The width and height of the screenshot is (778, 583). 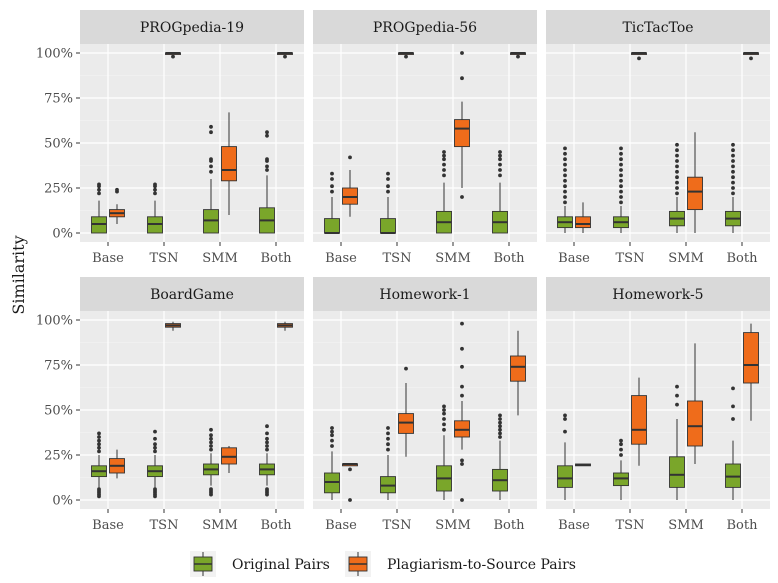 I want to click on y-tick-label: 25%, so click(x=58, y=456).